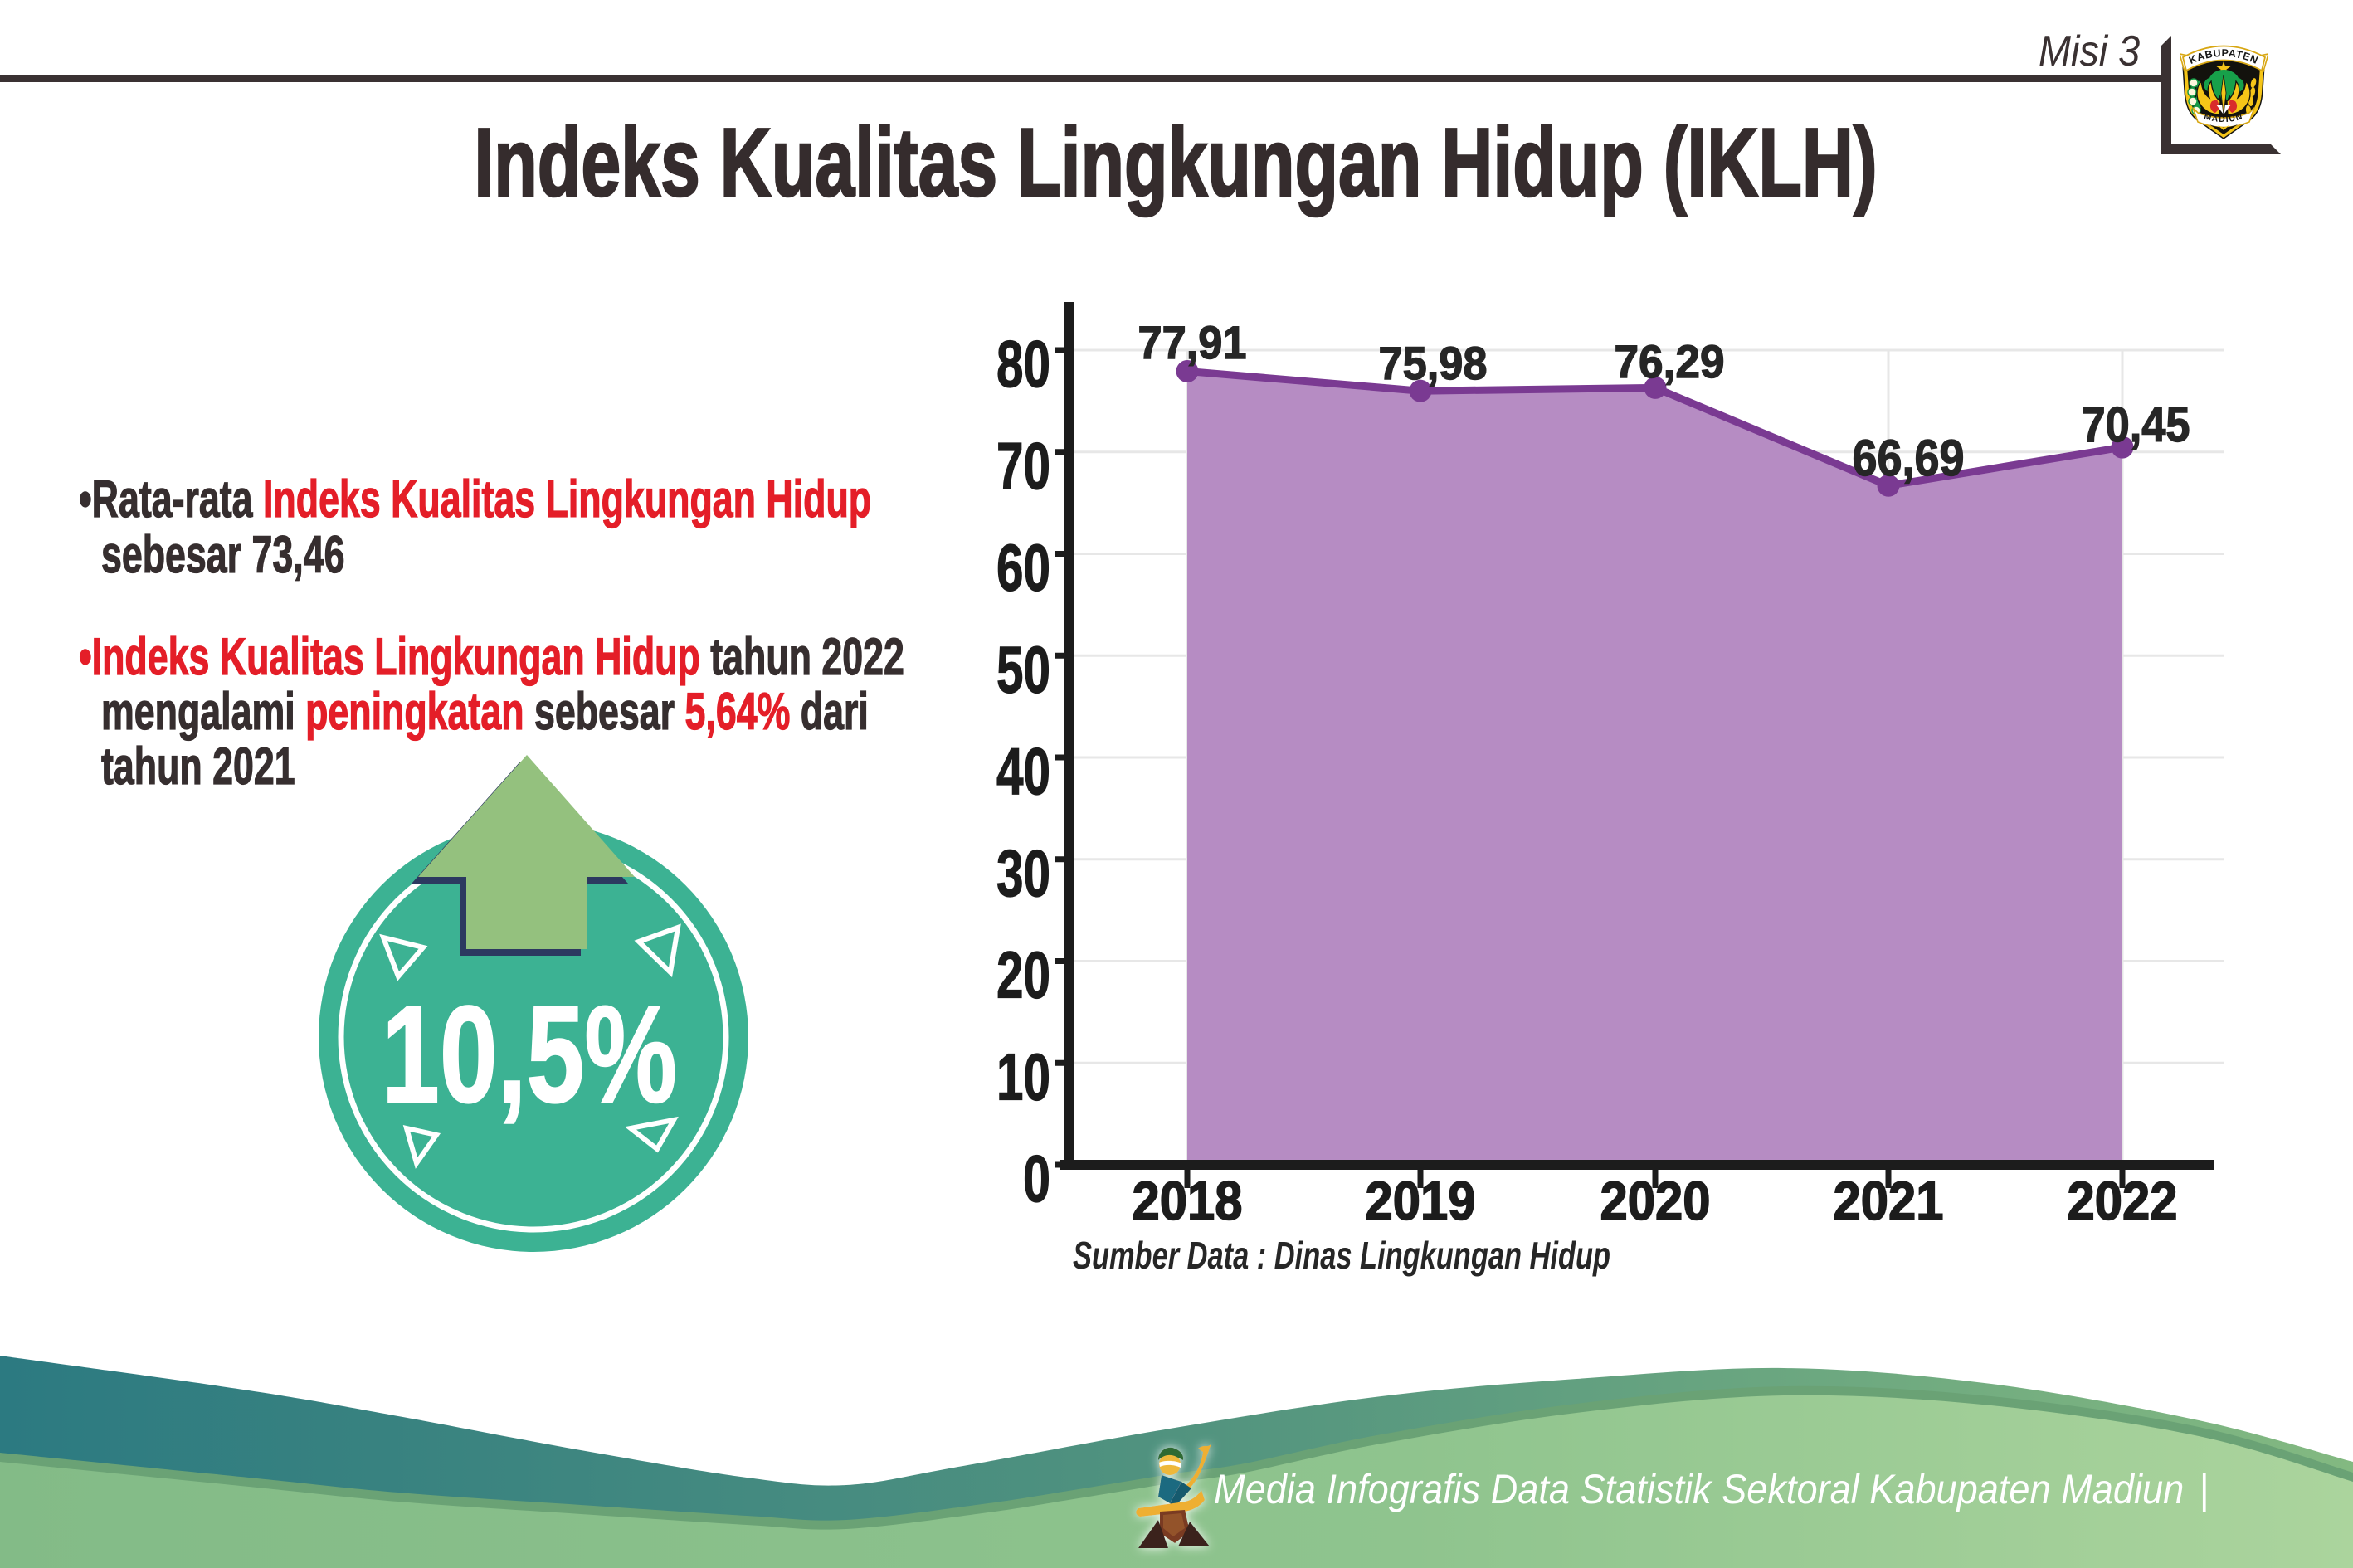  I want to click on svg-text: 20, so click(1023, 975).